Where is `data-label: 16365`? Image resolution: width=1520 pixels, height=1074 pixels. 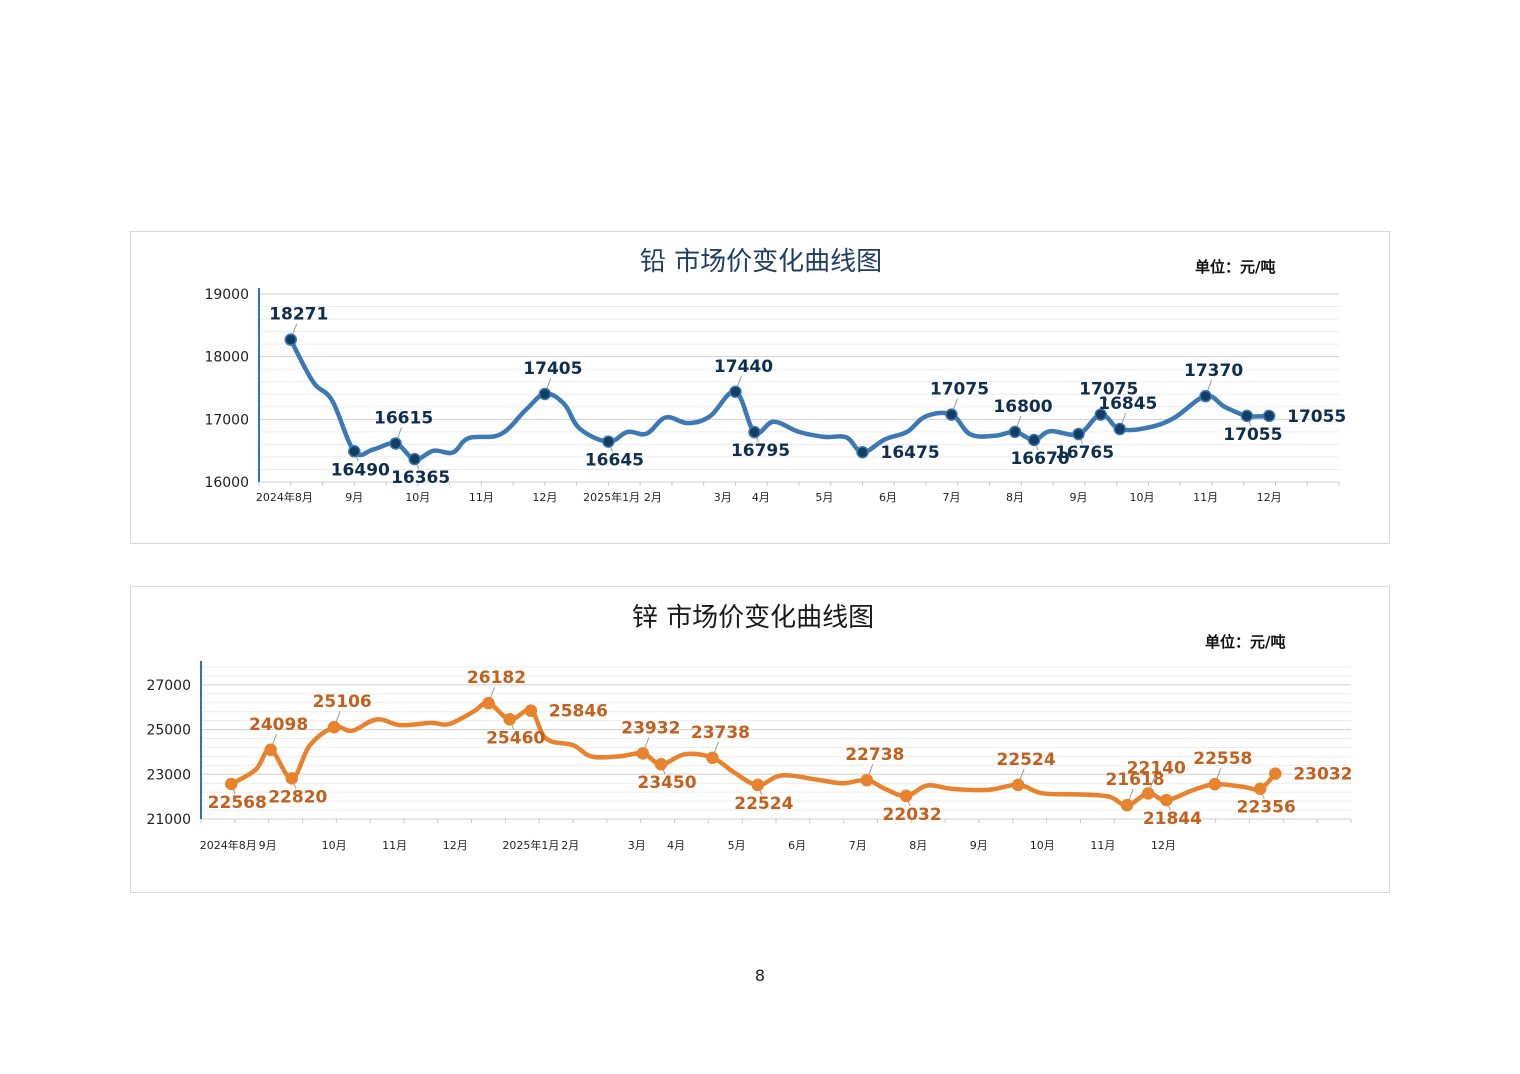 data-label: 16365 is located at coordinates (420, 478).